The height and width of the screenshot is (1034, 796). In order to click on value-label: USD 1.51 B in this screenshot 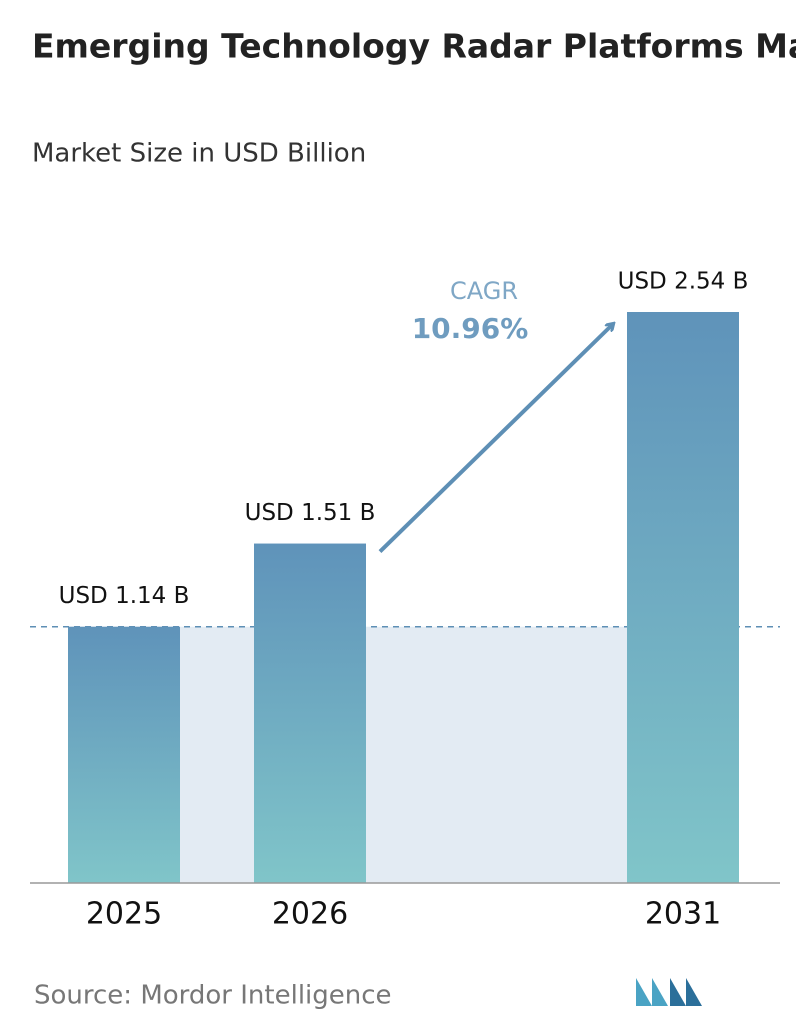, I will do `click(310, 513)`.